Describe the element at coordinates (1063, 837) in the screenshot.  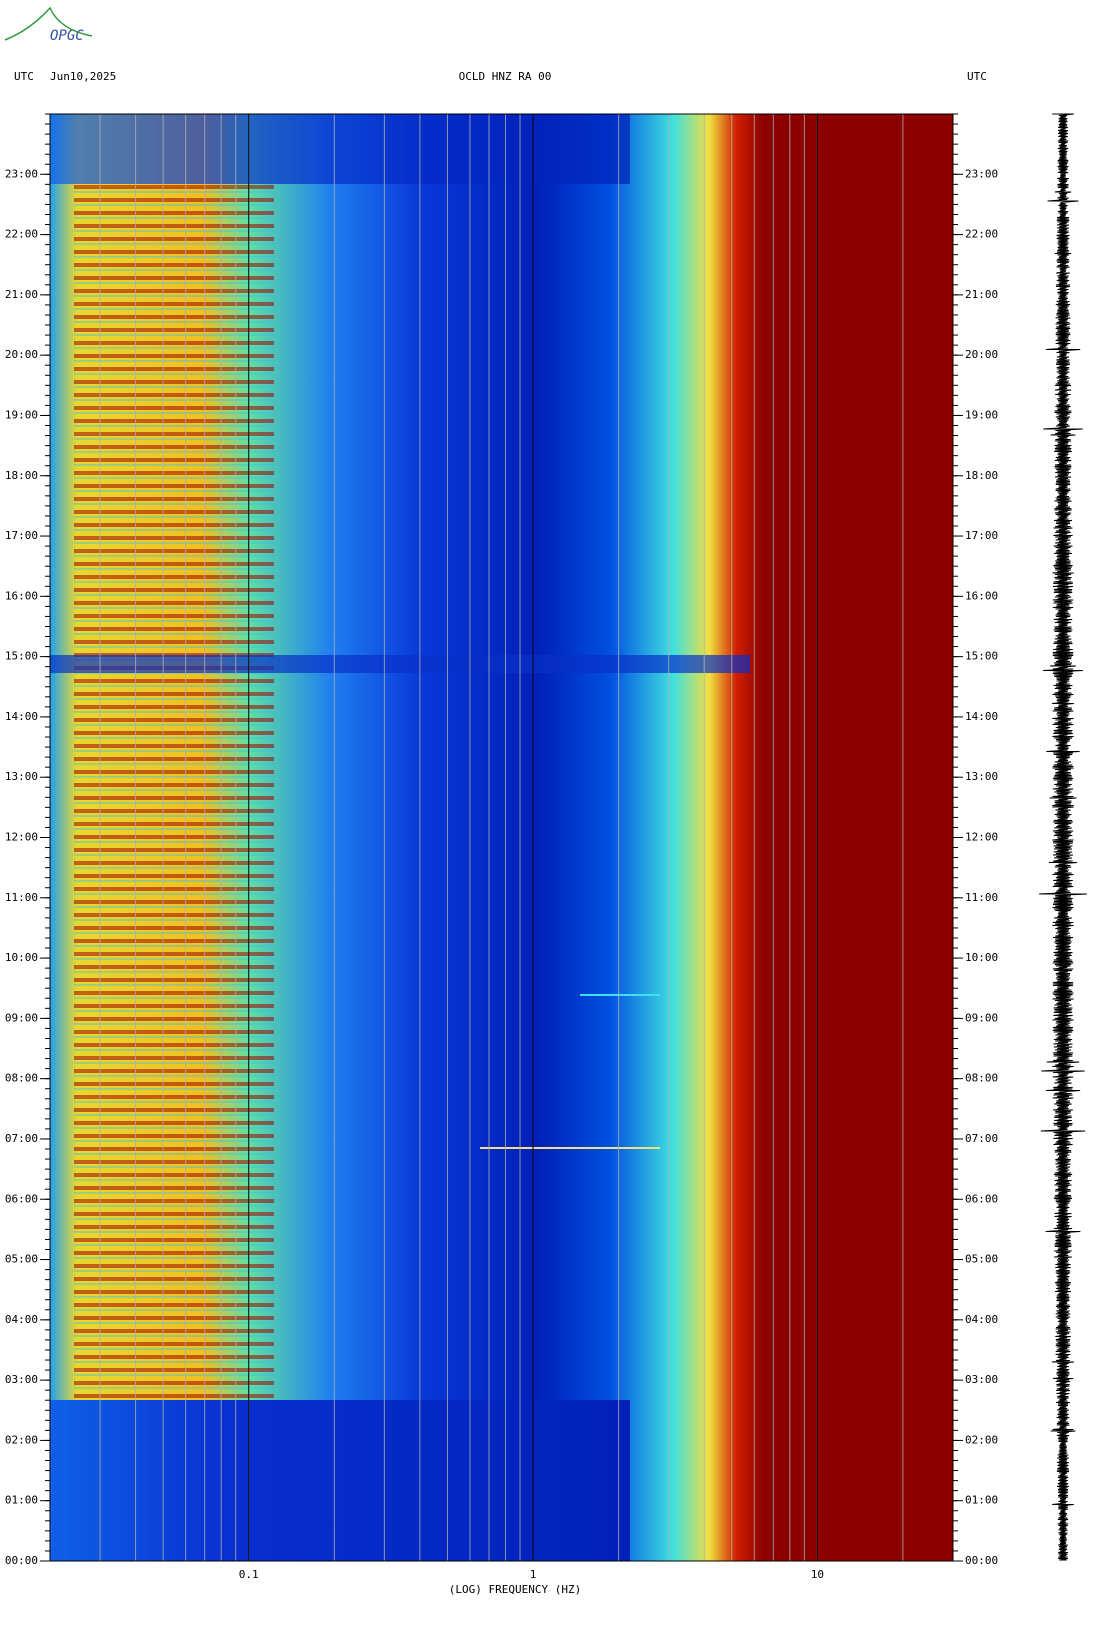
I see `waveform` at that location.